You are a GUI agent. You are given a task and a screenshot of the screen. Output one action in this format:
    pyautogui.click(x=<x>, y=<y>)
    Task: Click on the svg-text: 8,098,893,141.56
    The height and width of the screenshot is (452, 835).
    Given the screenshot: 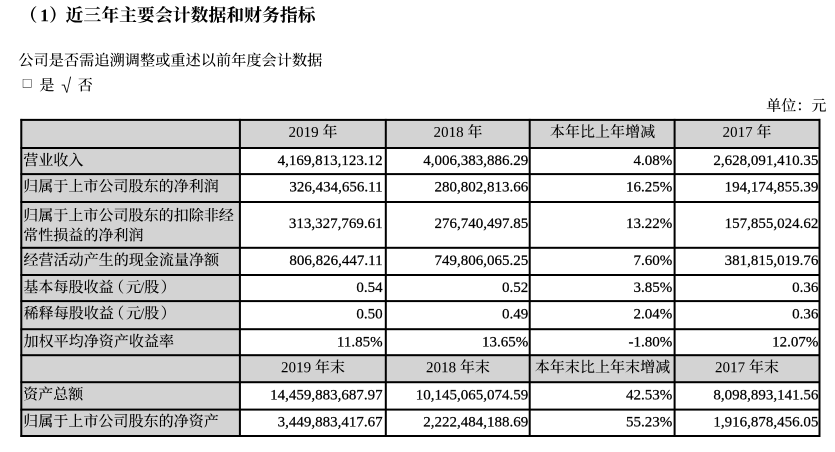 What is the action you would take?
    pyautogui.click(x=766, y=395)
    